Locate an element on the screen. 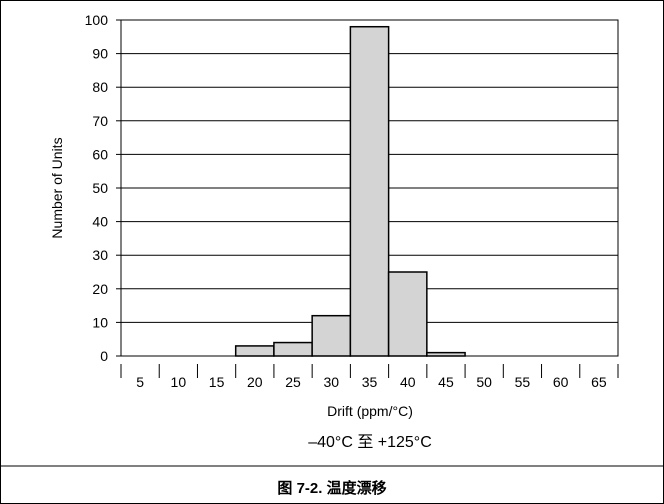 This screenshot has height=504, width=664. x-tick-label: 40 is located at coordinates (408, 382).